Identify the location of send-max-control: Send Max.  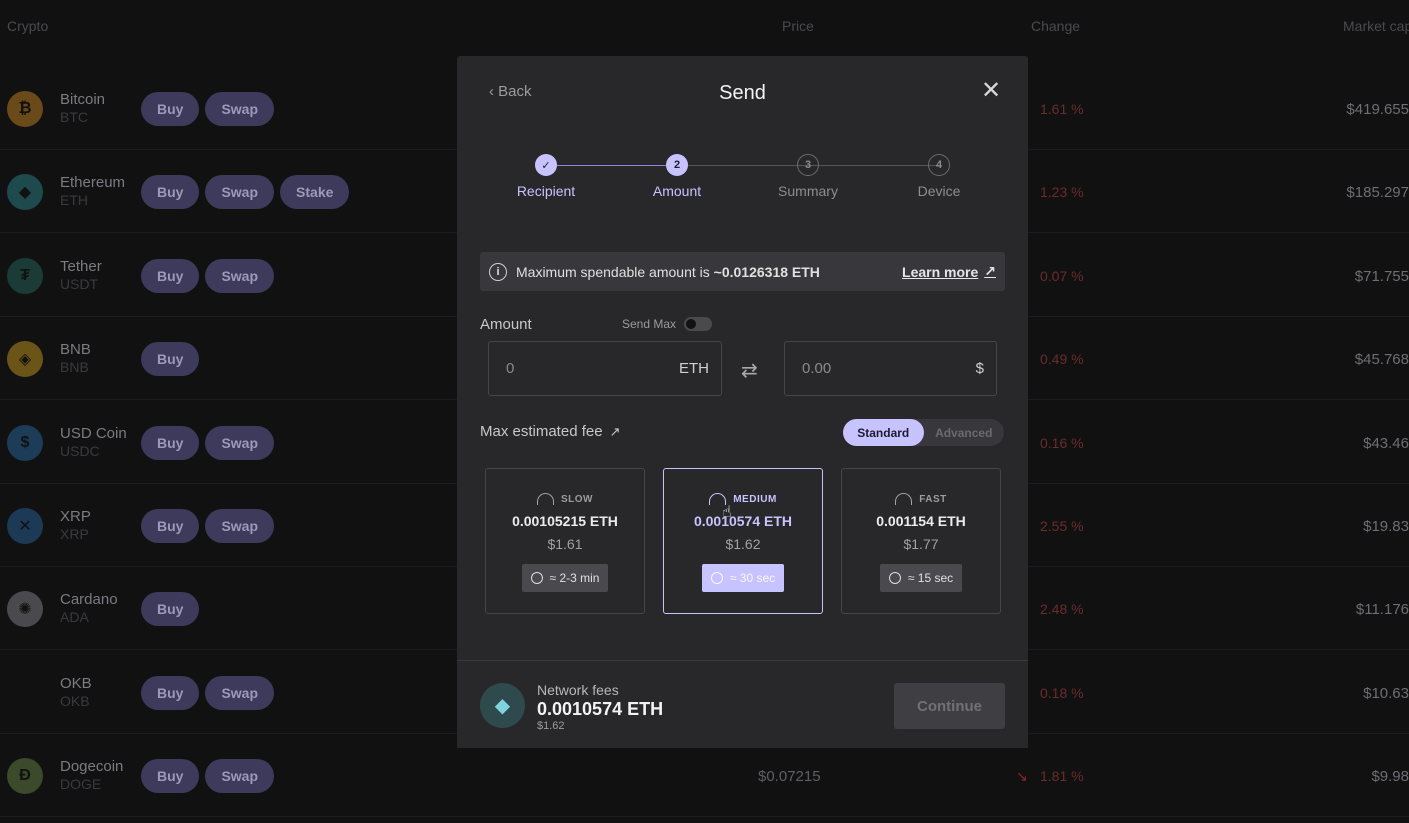
(667, 324).